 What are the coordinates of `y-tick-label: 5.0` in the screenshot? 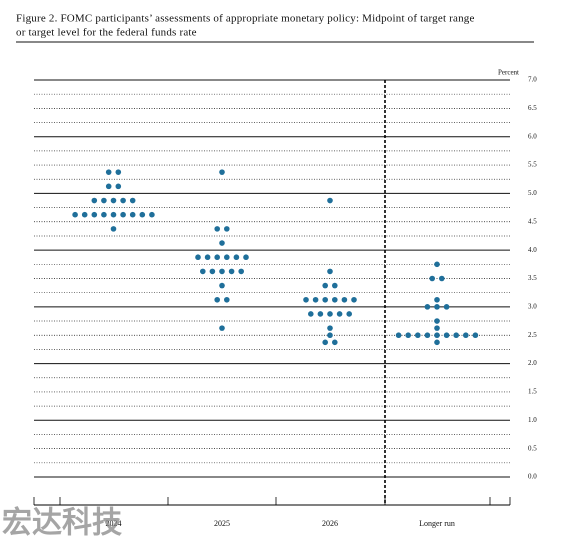 It's located at (532, 193).